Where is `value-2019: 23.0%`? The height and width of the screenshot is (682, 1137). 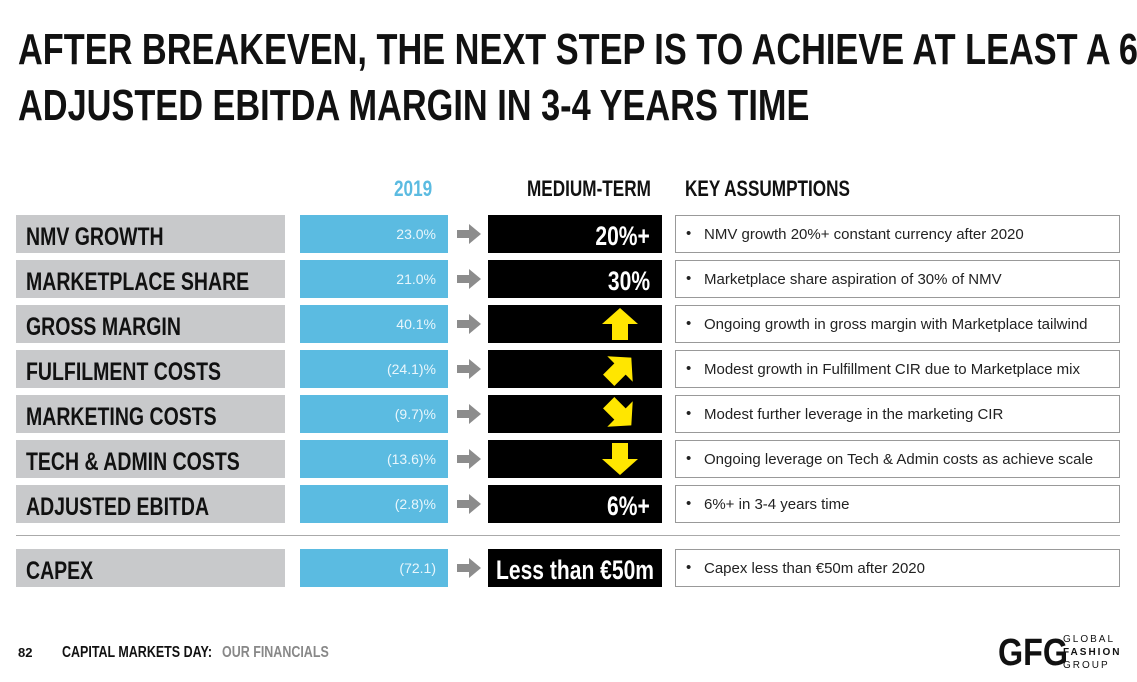 value-2019: 23.0% is located at coordinates (374, 234).